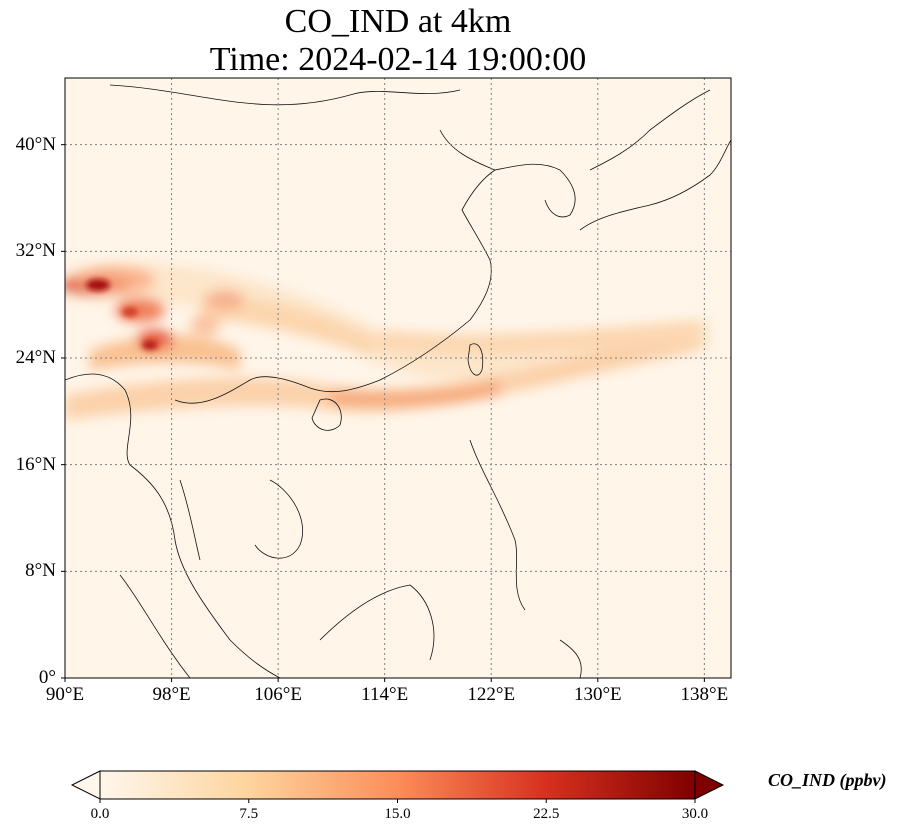 This screenshot has height=836, width=915. What do you see at coordinates (171, 694) in the screenshot?
I see `x-tick-label: 98°E` at bounding box center [171, 694].